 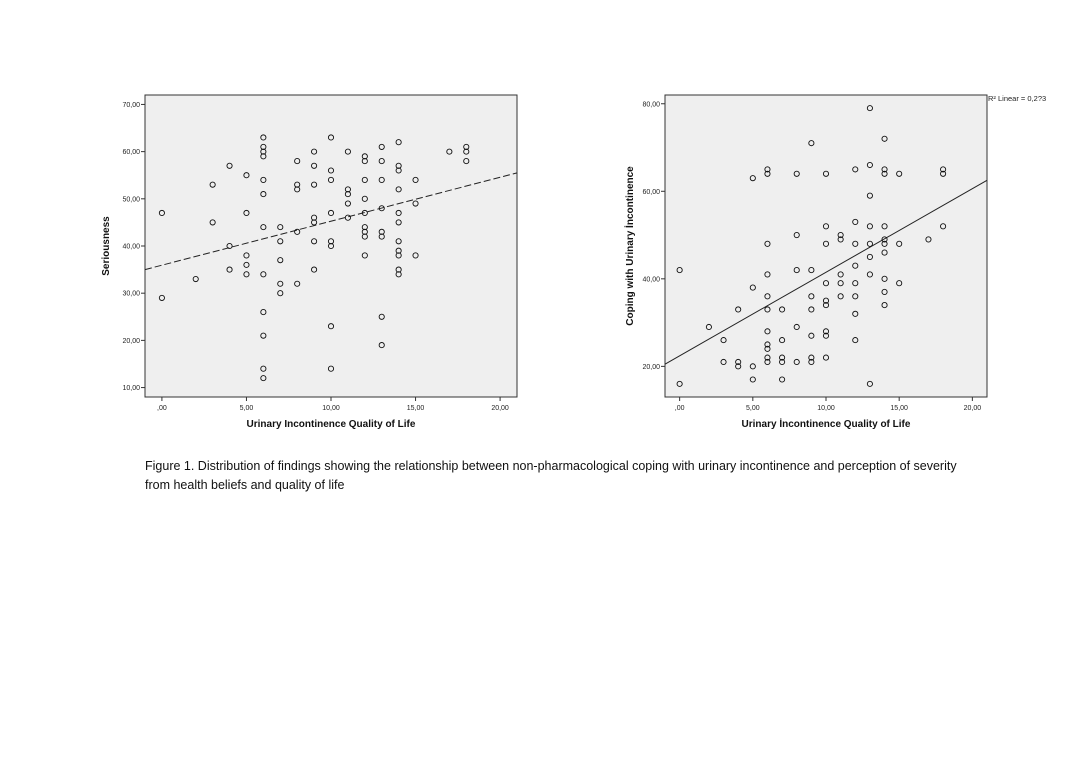 I want to click on y-tick-label: 50,00, so click(x=131, y=199).